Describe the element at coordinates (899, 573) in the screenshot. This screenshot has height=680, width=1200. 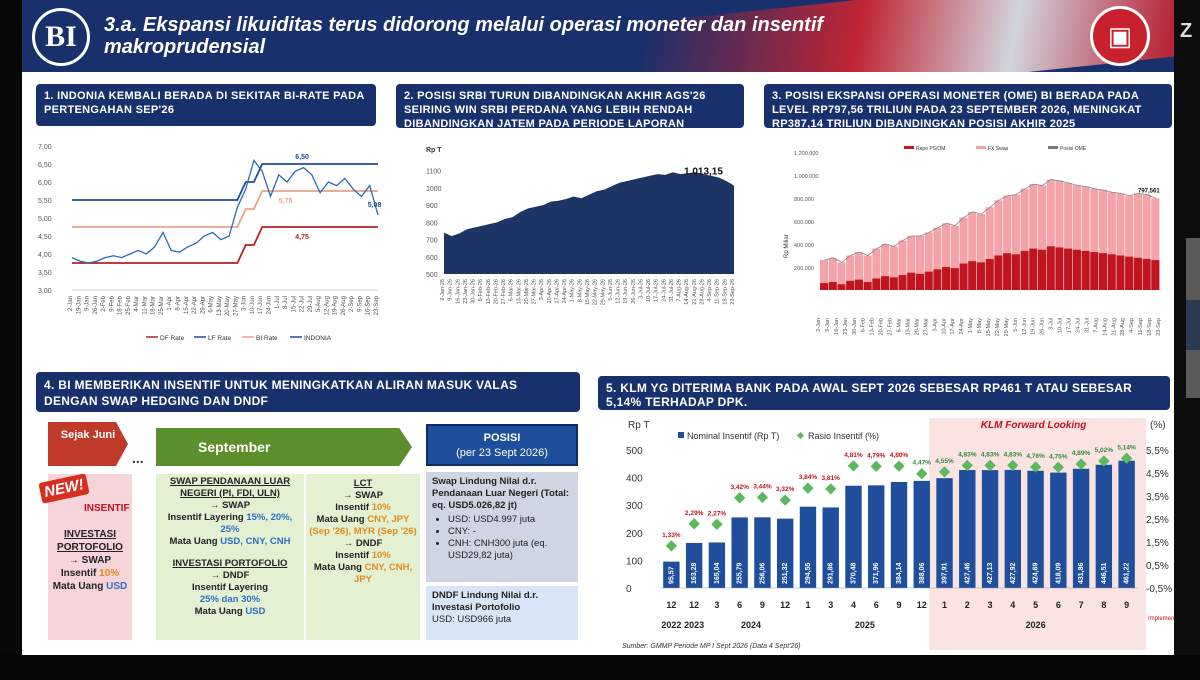
I see `bar-value-label: 384,14` at that location.